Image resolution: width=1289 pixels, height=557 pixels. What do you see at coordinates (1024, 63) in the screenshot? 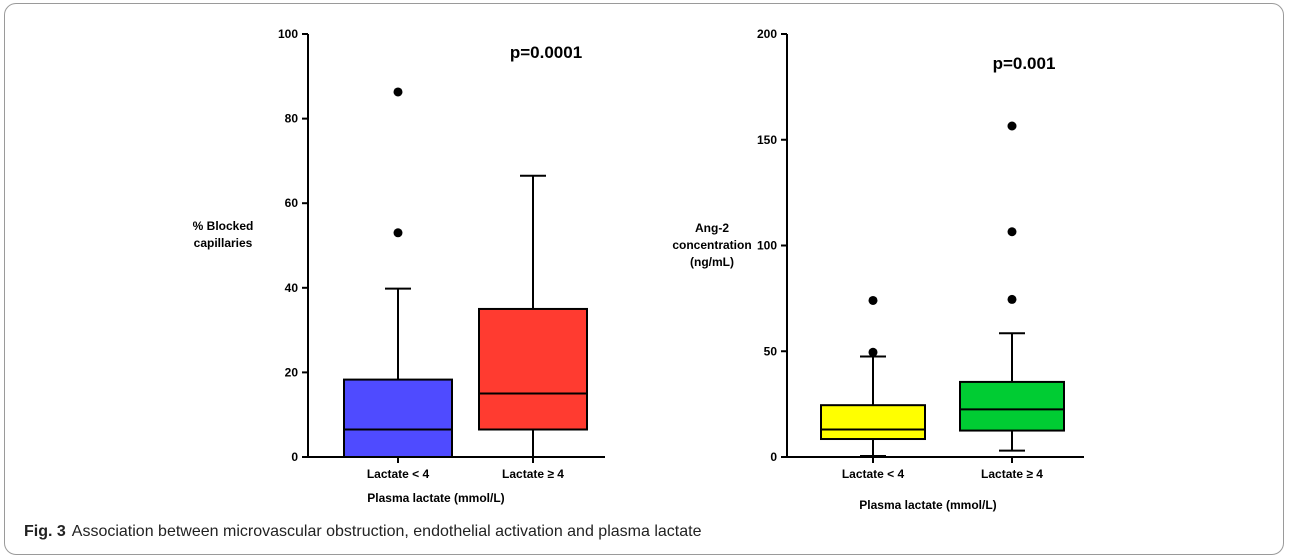
I see `p-value-annotation: p=0.001` at bounding box center [1024, 63].